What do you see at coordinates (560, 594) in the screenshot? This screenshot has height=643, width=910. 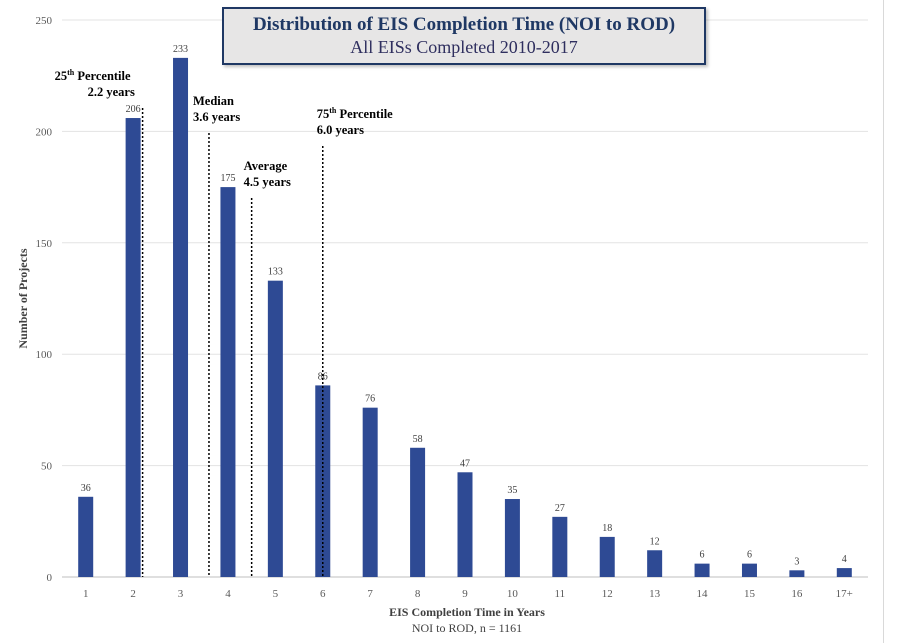 I see `x-tick-label: 11` at bounding box center [560, 594].